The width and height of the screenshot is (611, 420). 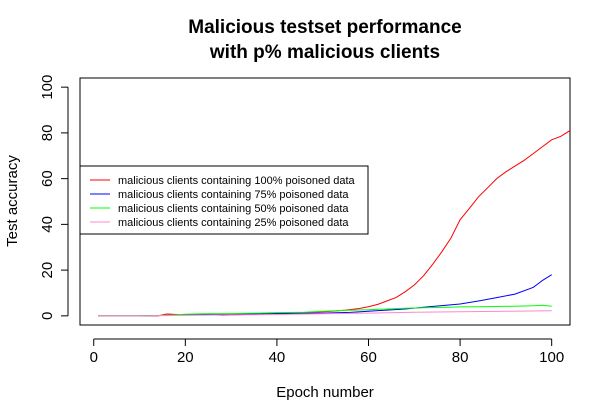 What do you see at coordinates (324, 27) in the screenshot?
I see `chart-title-line1: Malicious testset performance` at bounding box center [324, 27].